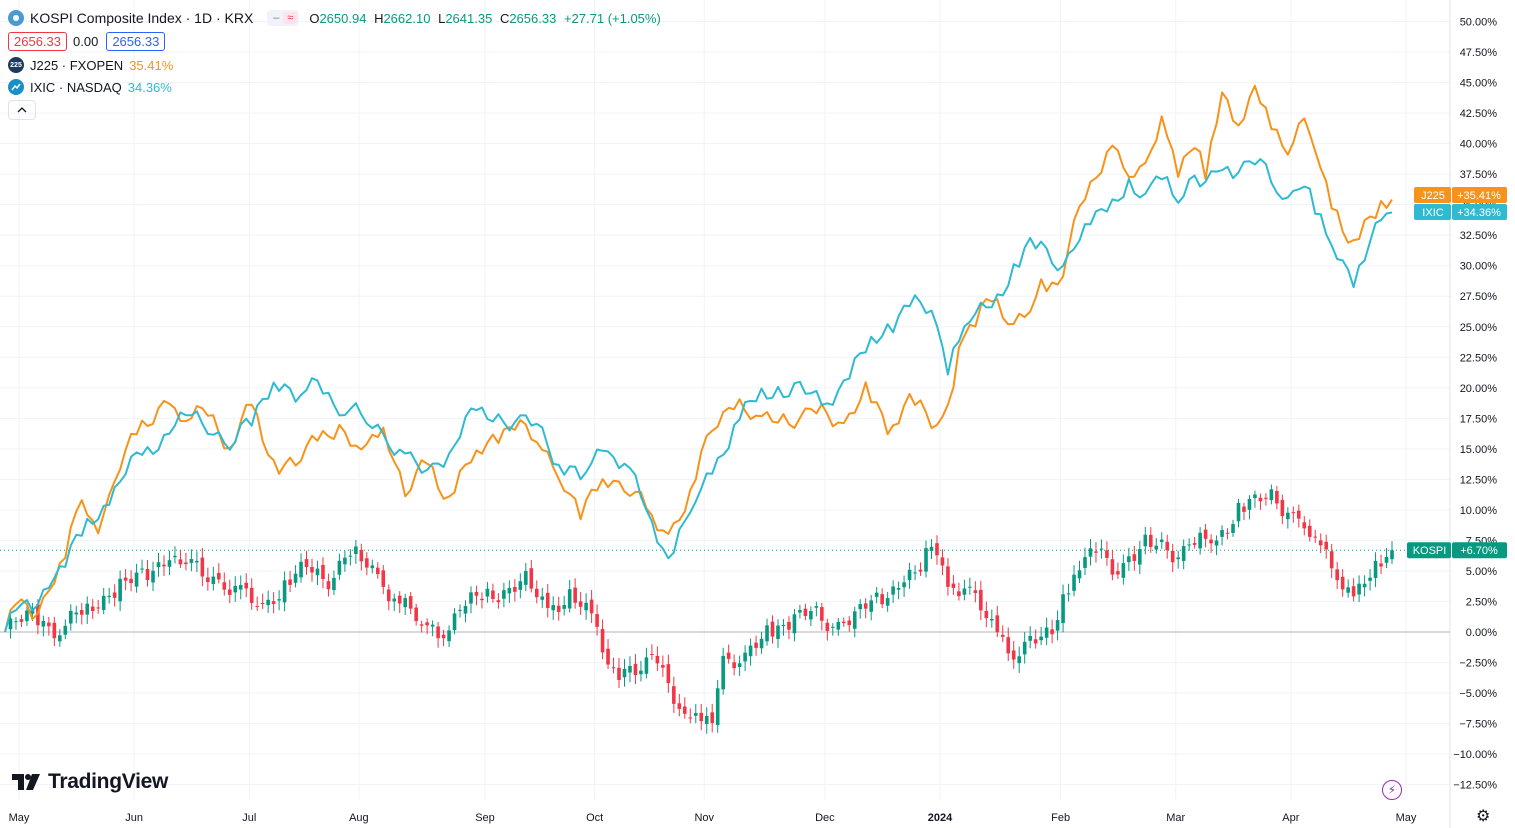  I want to click on compare-name: J225 · FXOPEN, so click(77, 65).